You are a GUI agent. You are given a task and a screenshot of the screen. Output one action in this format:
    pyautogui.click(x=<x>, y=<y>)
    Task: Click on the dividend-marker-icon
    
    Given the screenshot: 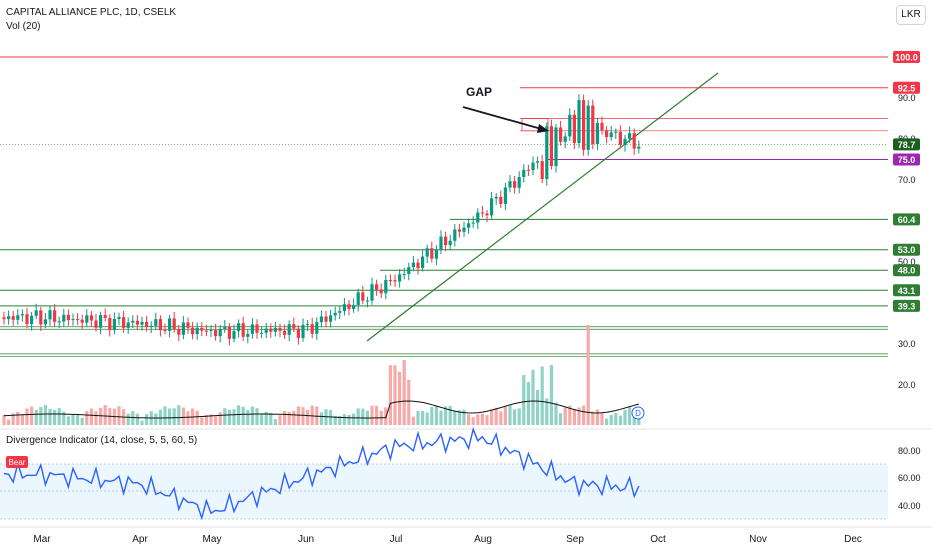 What is the action you would take?
    pyautogui.click(x=638, y=413)
    